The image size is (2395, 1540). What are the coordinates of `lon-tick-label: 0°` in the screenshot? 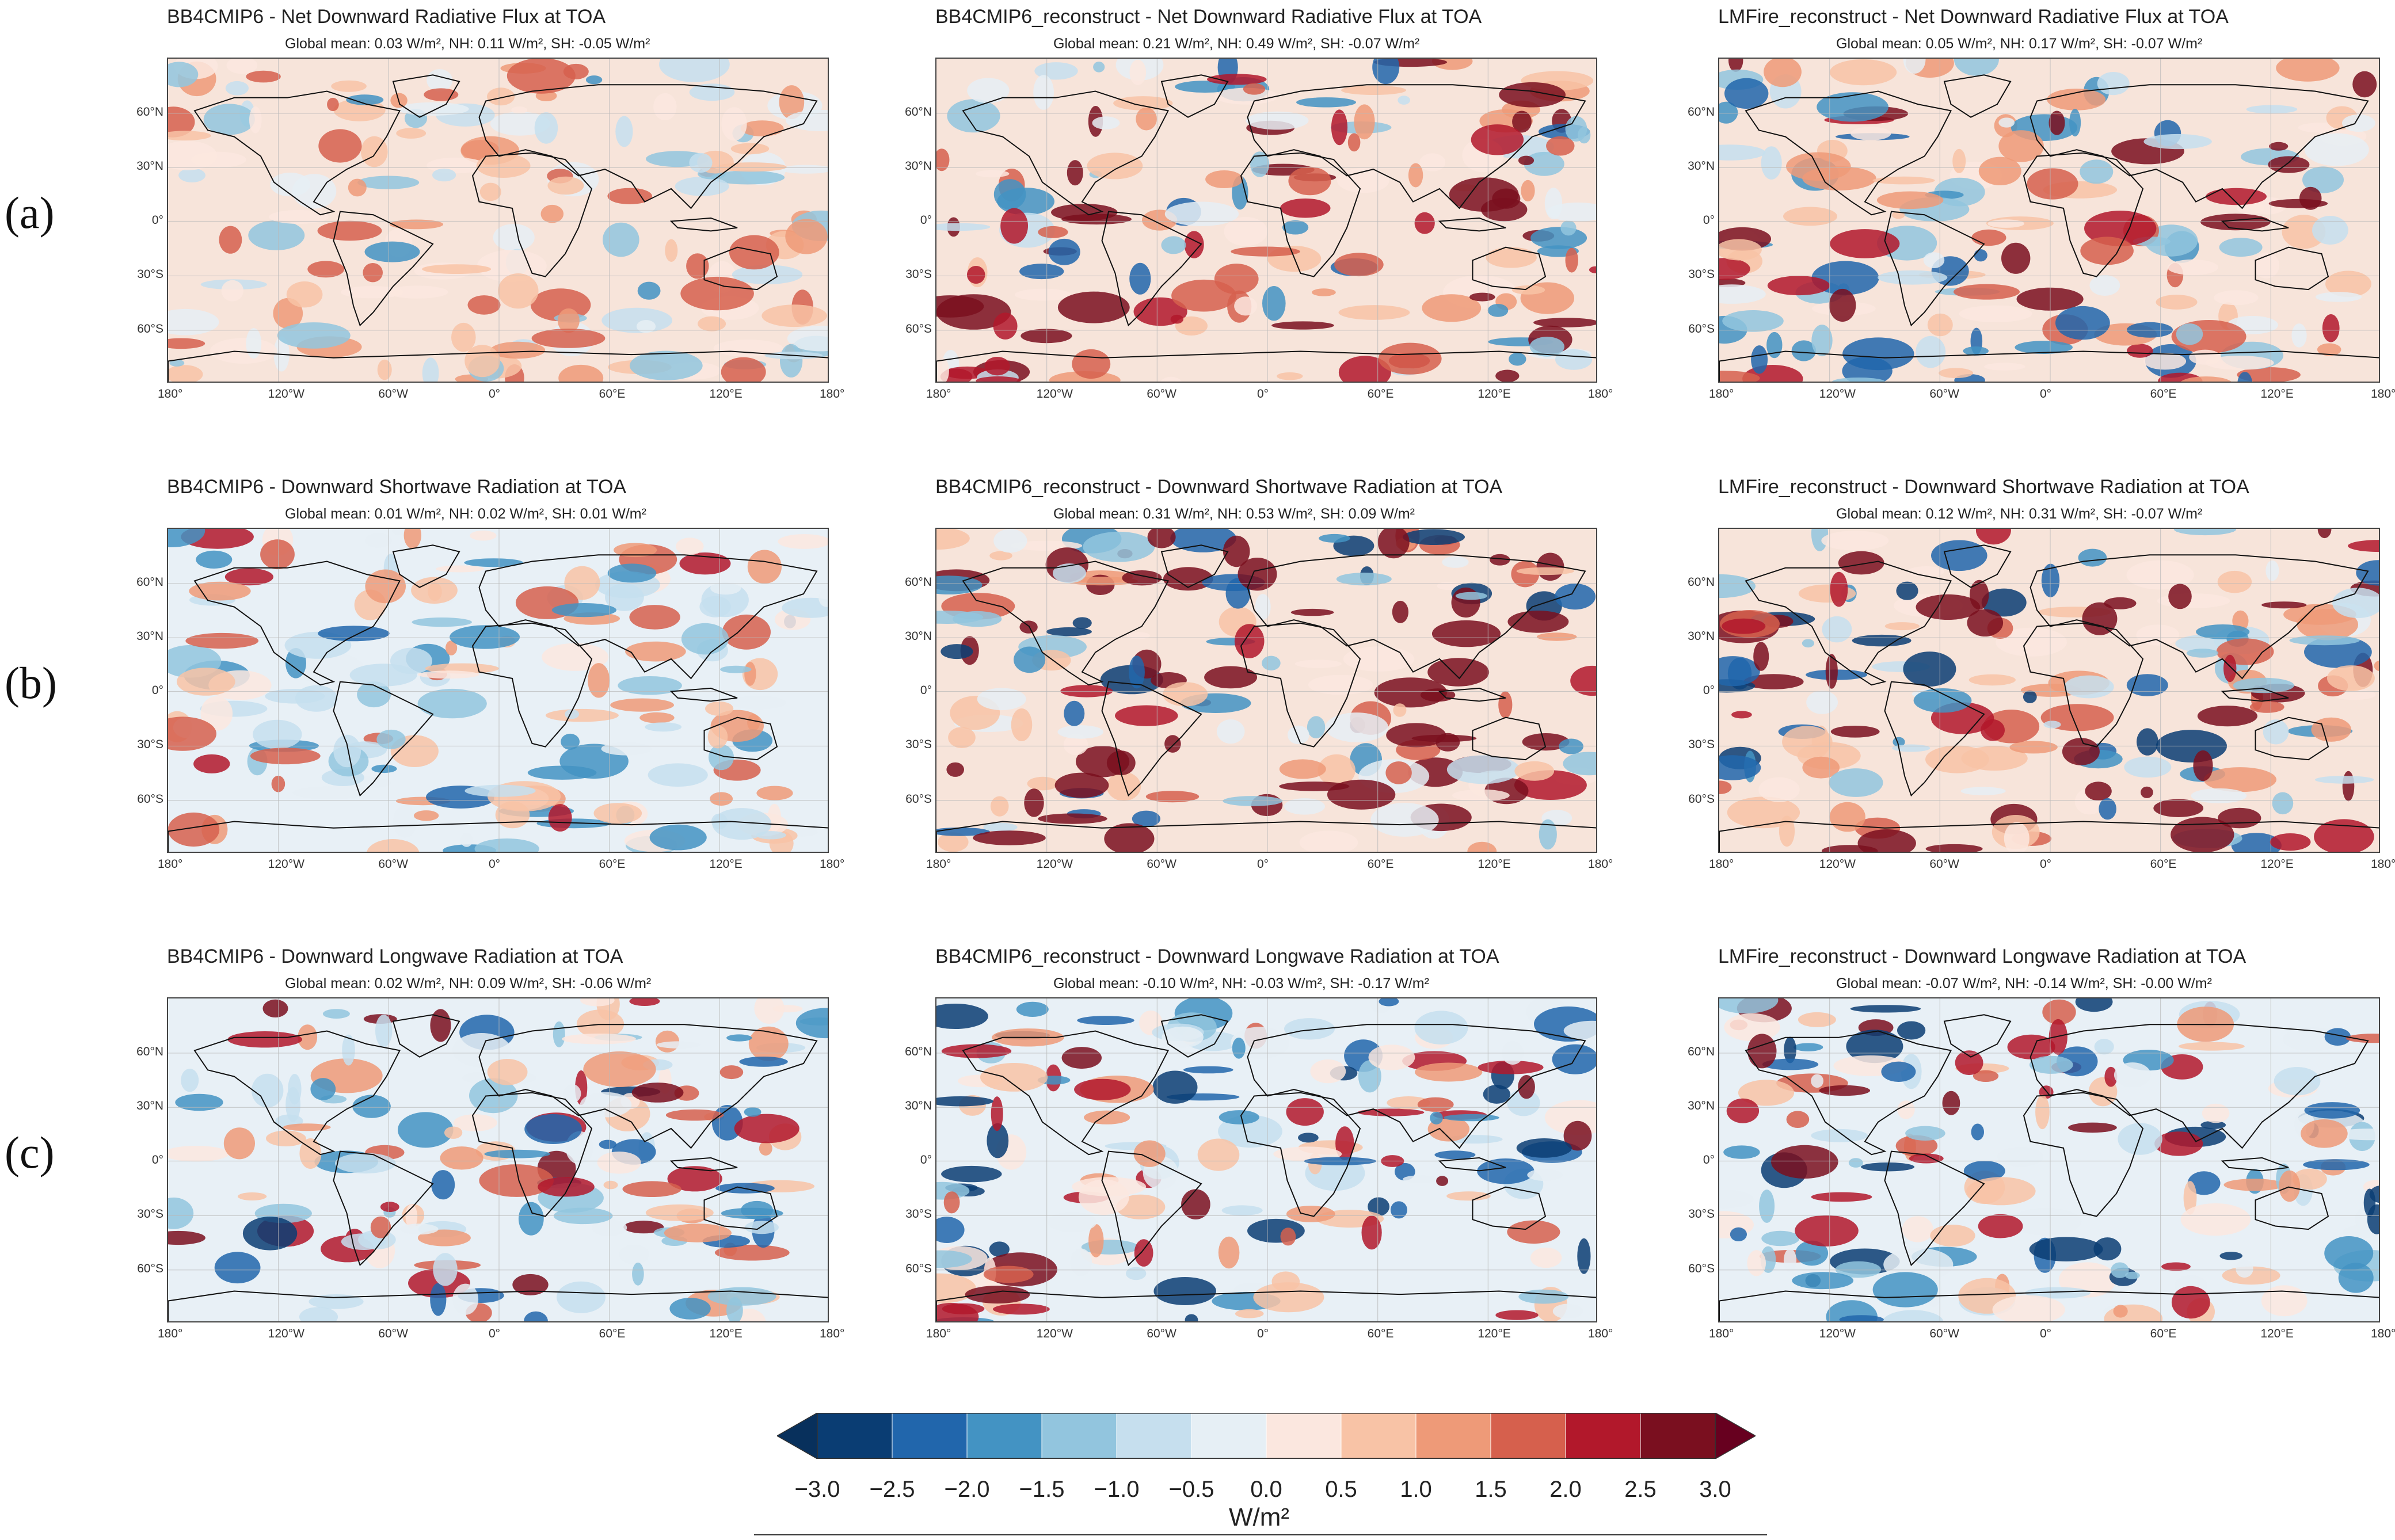 It's located at (2046, 864).